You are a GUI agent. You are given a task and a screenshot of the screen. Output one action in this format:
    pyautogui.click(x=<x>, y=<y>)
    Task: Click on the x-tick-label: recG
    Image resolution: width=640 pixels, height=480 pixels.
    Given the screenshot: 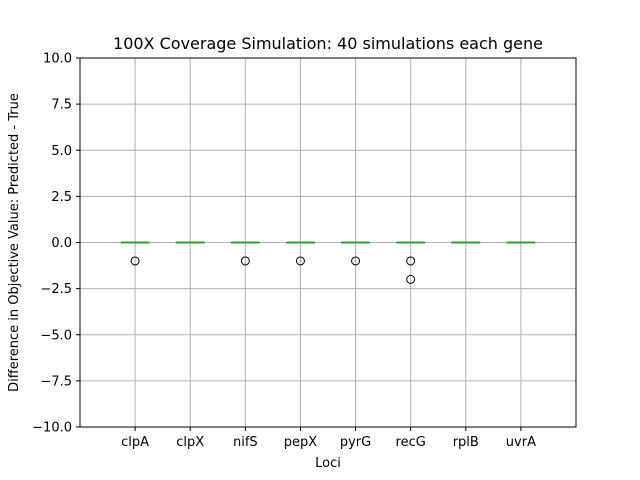 What is the action you would take?
    pyautogui.click(x=411, y=442)
    